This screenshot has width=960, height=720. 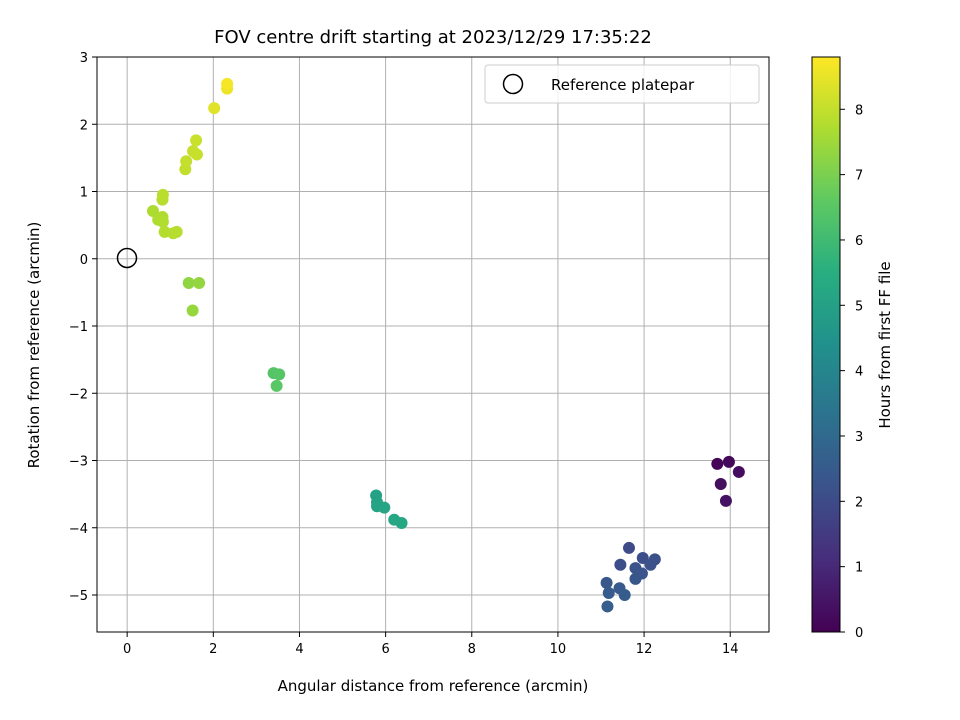 I want to click on x-tick-label: 2, so click(x=213, y=649).